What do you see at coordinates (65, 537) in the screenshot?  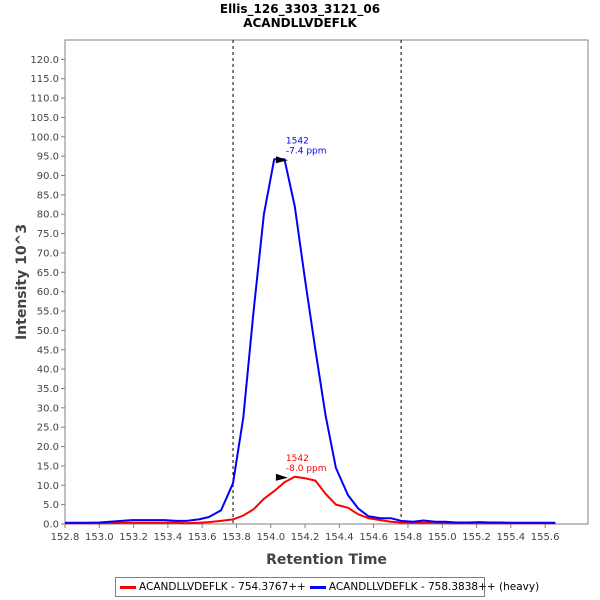 I see `x-tick-label: 152.8` at bounding box center [65, 537].